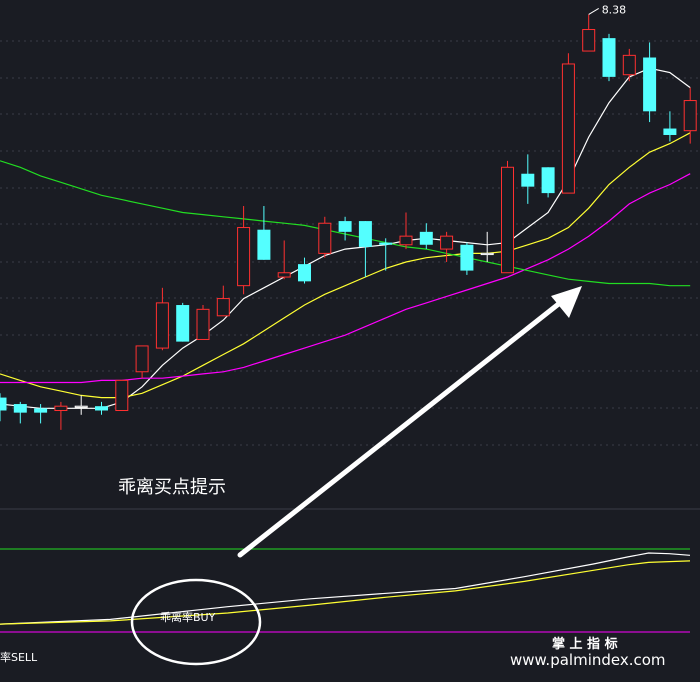  What do you see at coordinates (593, 11) in the screenshot?
I see `max-price-pointer` at bounding box center [593, 11].